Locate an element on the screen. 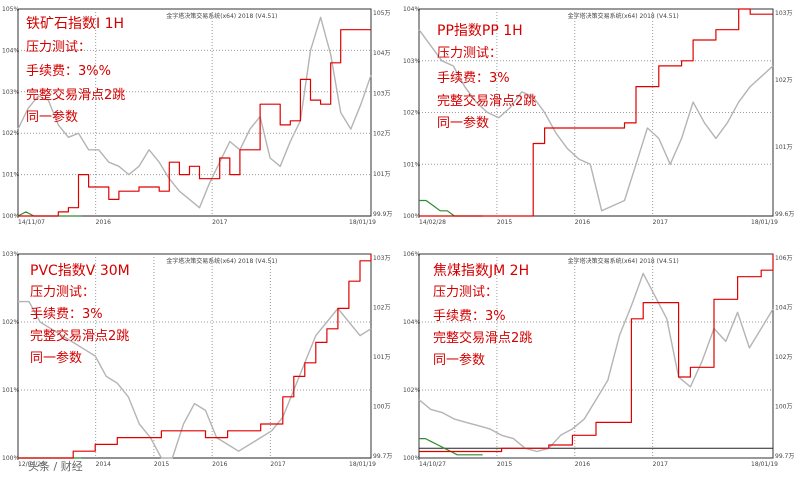 Image resolution: width=795 pixels, height=478 pixels. x-tick-label: 14/02/28 is located at coordinates (432, 222).